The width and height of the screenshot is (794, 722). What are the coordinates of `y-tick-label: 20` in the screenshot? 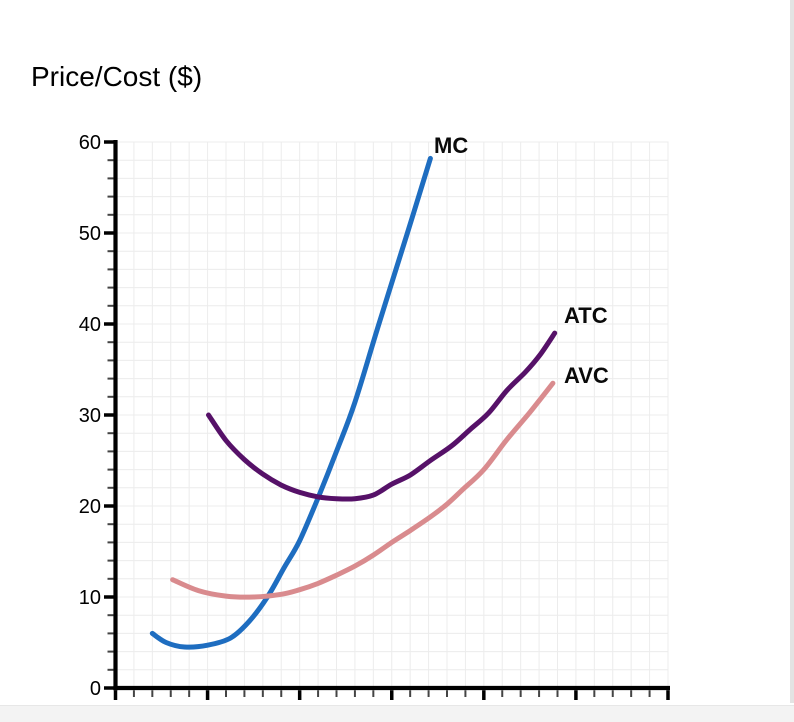 It's located at (90, 507).